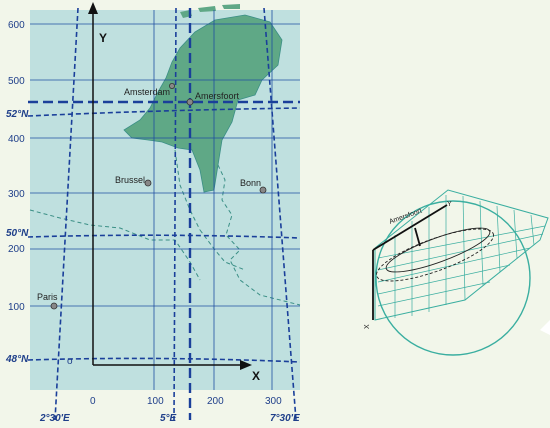  What do you see at coordinates (417, 237) in the screenshot?
I see `amersfoort-normal` at bounding box center [417, 237].